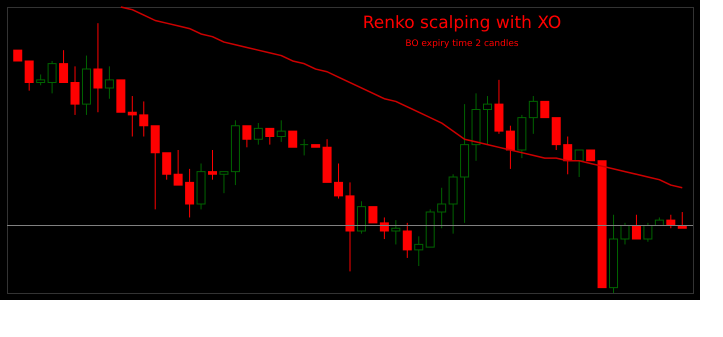 The width and height of the screenshot is (723, 337). What do you see at coordinates (462, 44) in the screenshot?
I see `text: BO expiry time 2 candles` at bounding box center [462, 44].